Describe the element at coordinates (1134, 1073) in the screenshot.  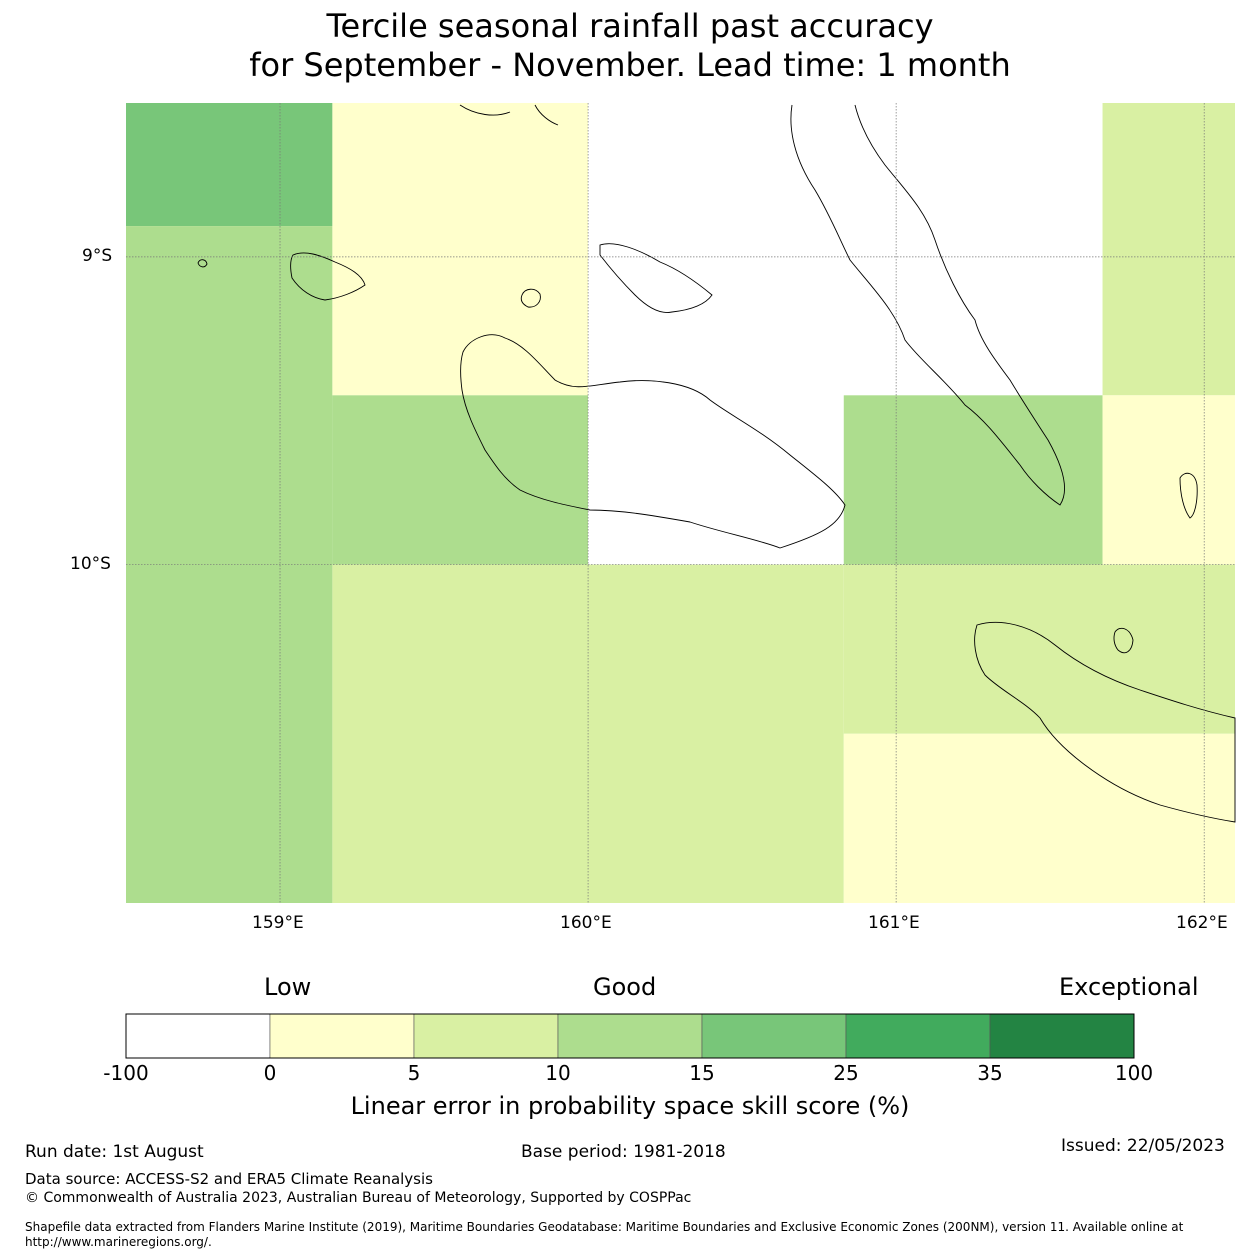
I see `colorbar-tick-7: 100` at that location.